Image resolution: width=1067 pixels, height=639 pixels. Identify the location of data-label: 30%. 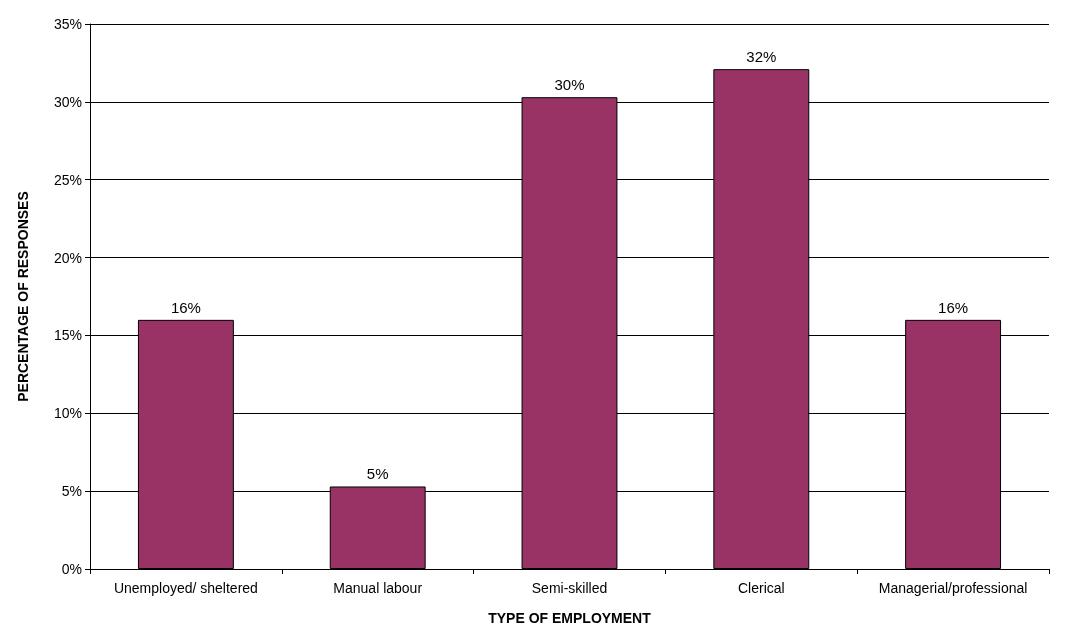
(569, 85).